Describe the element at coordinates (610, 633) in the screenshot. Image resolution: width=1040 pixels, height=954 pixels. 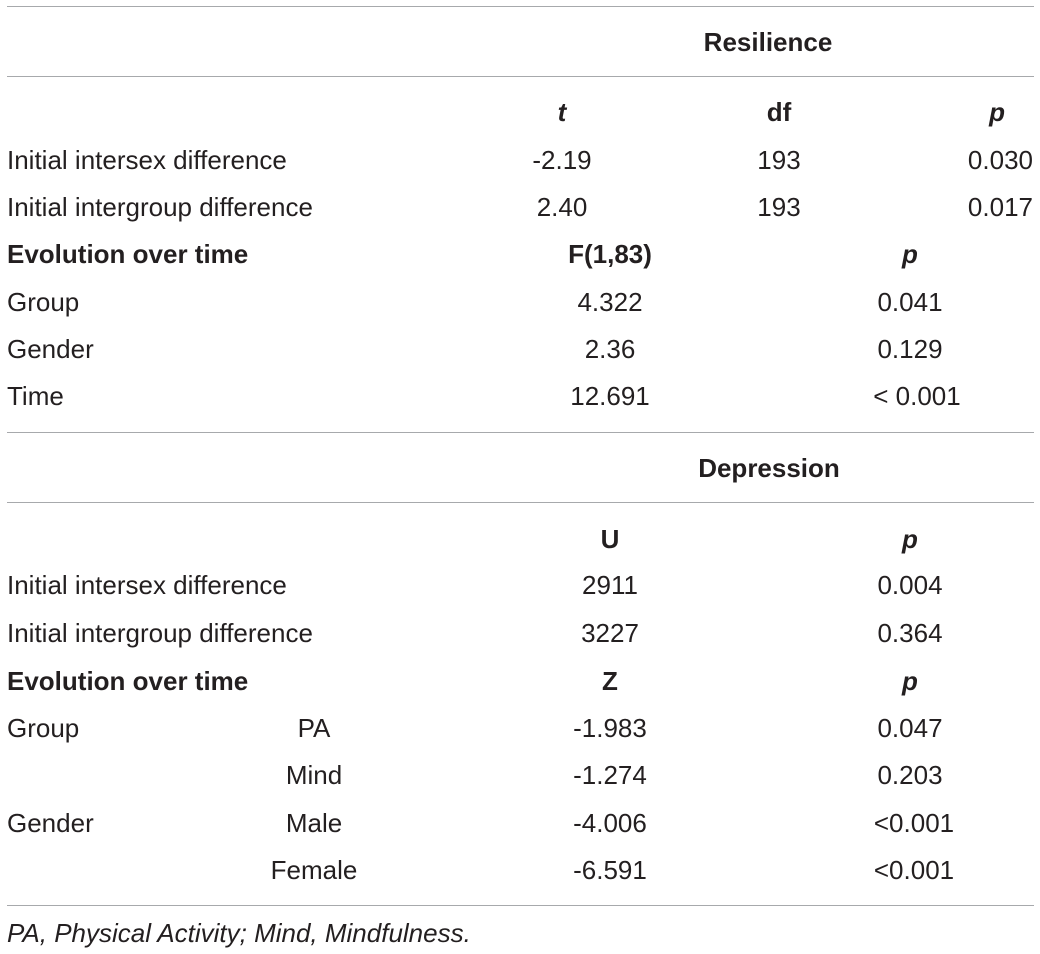
I see `cell-stat: 3227` at that location.